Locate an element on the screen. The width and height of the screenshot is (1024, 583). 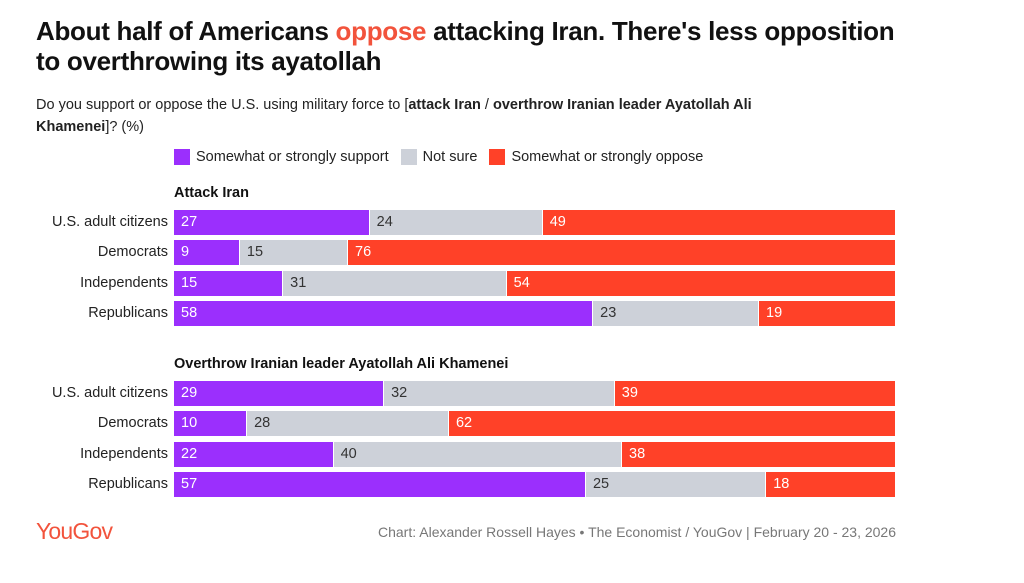
data-label: 22 is located at coordinates (189, 454).